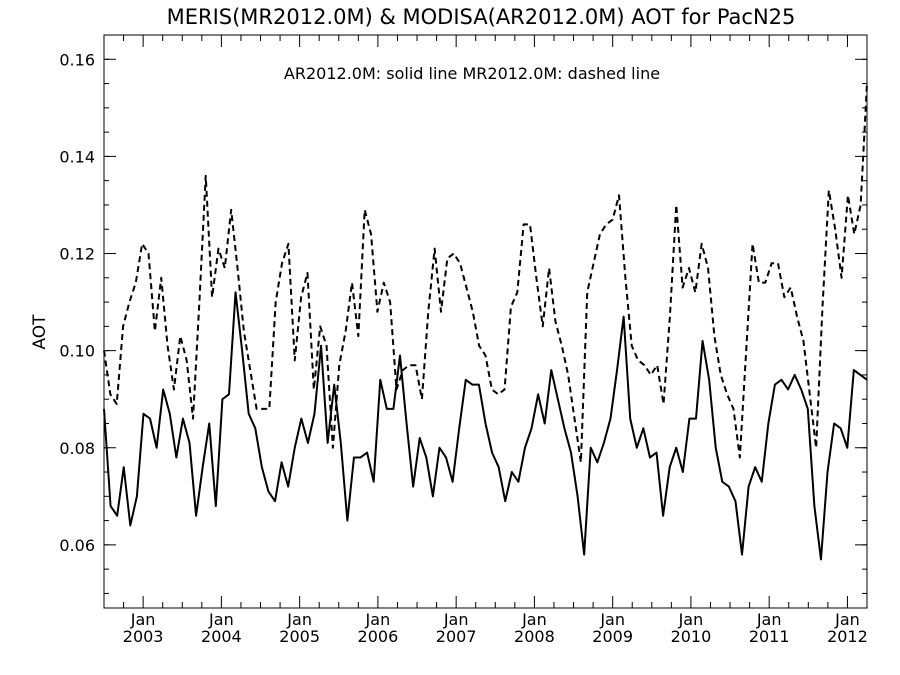  What do you see at coordinates (534, 636) in the screenshot?
I see `x-tick-year-label: 2008` at bounding box center [534, 636].